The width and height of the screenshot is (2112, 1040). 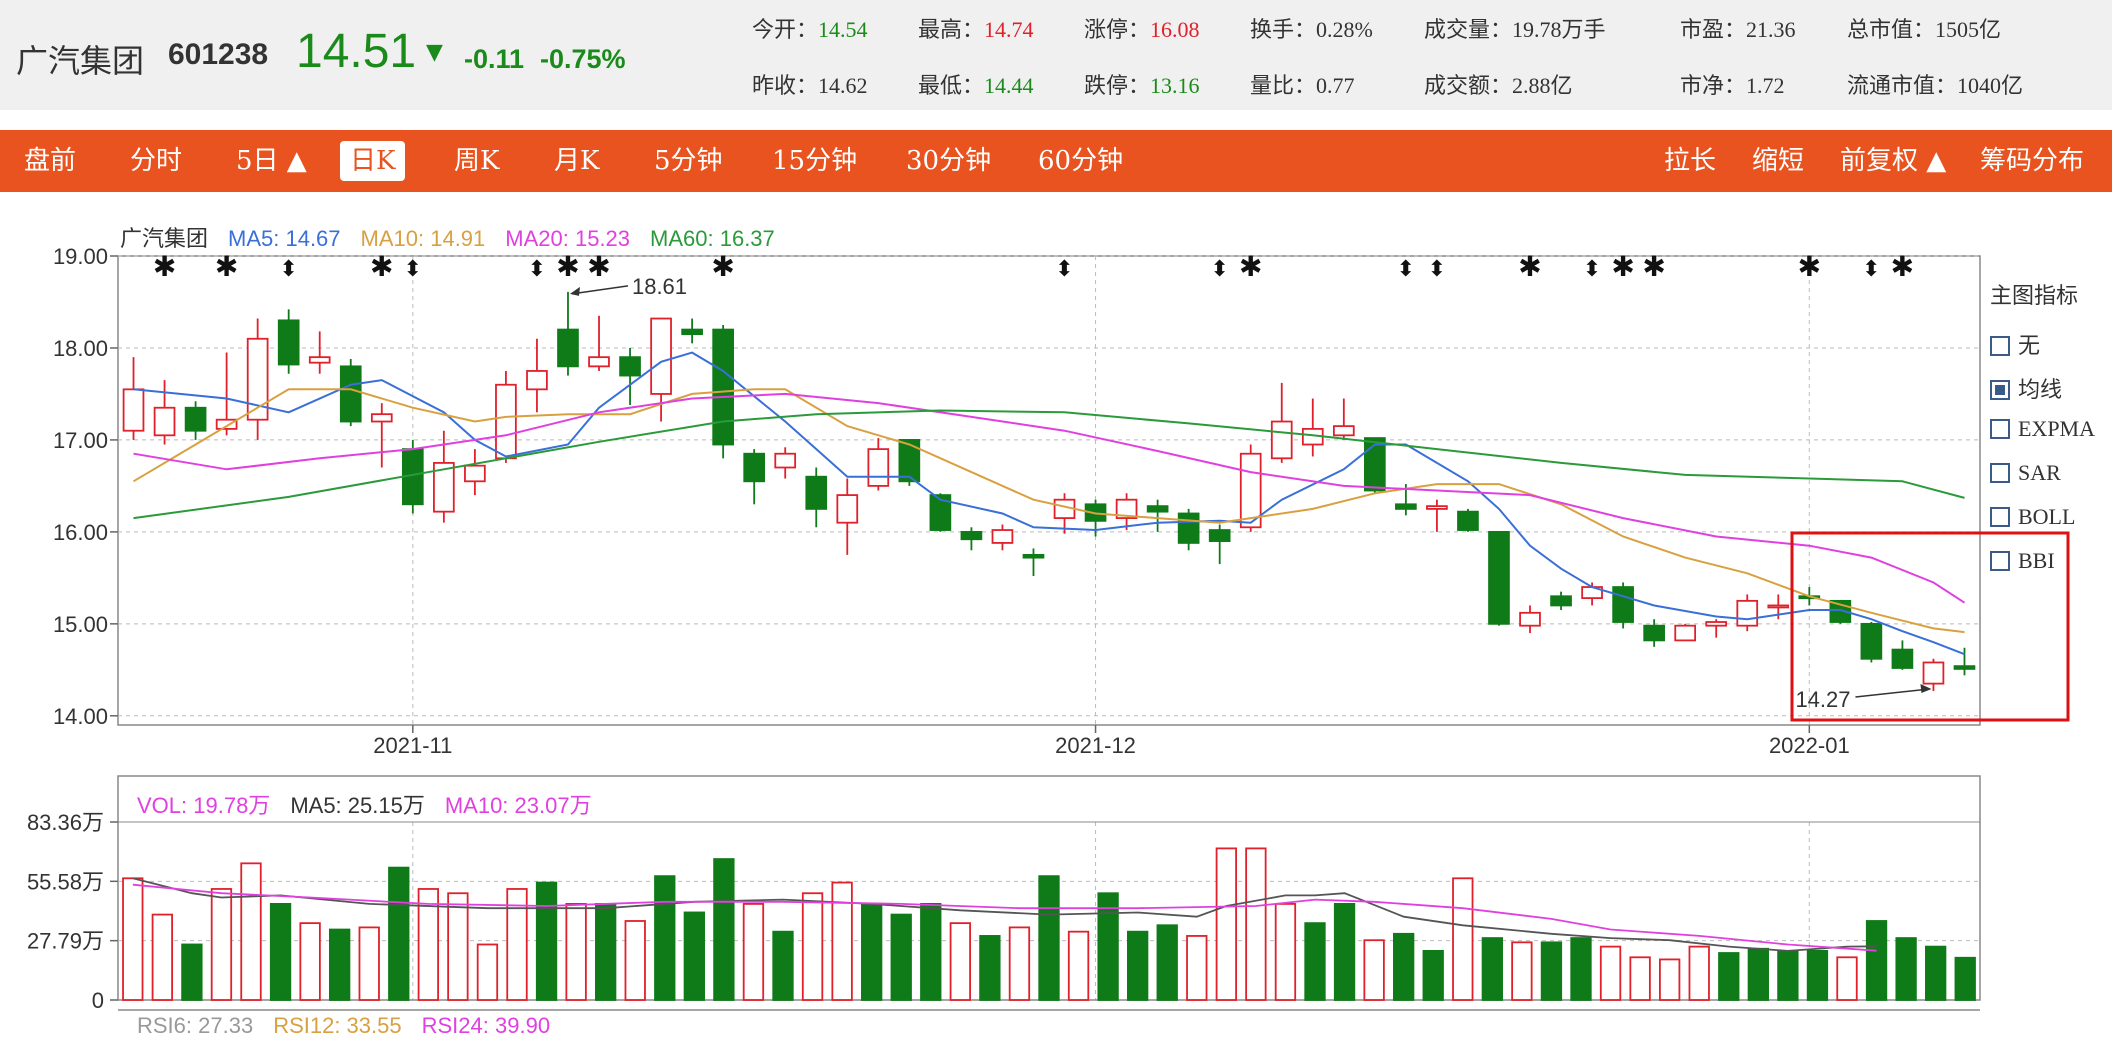 I want to click on main-indicator-title: 主图指标, so click(x=2034, y=296).